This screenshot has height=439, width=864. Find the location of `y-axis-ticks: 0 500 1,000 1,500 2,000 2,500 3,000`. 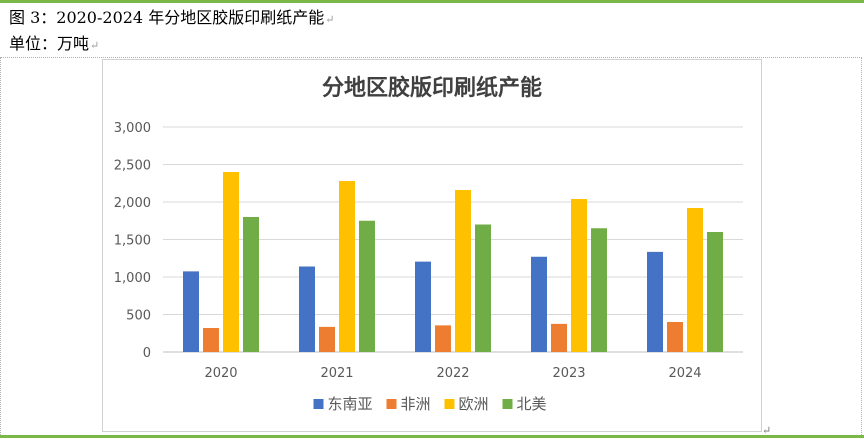

y-axis-ticks: 0 500 1,000 1,500 2,000 2,500 3,000 is located at coordinates (132, 241).